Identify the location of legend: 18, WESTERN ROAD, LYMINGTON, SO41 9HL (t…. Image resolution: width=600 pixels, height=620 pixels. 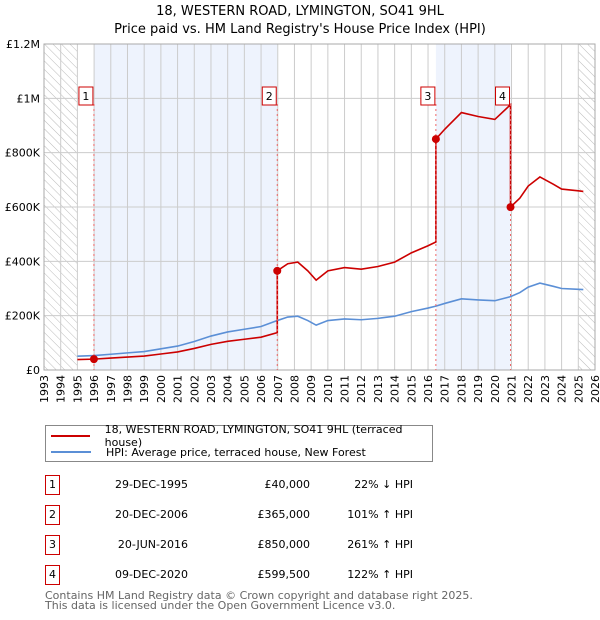
(239, 442).